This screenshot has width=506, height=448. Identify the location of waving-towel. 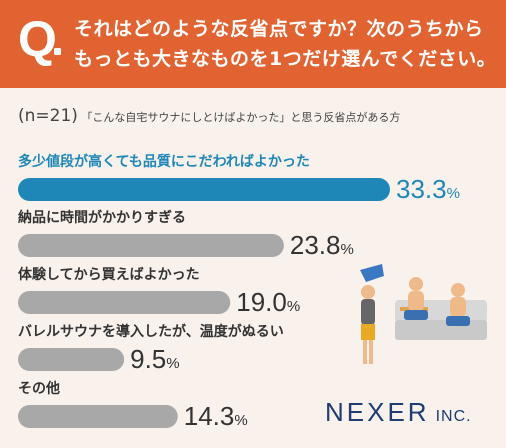
(372, 273).